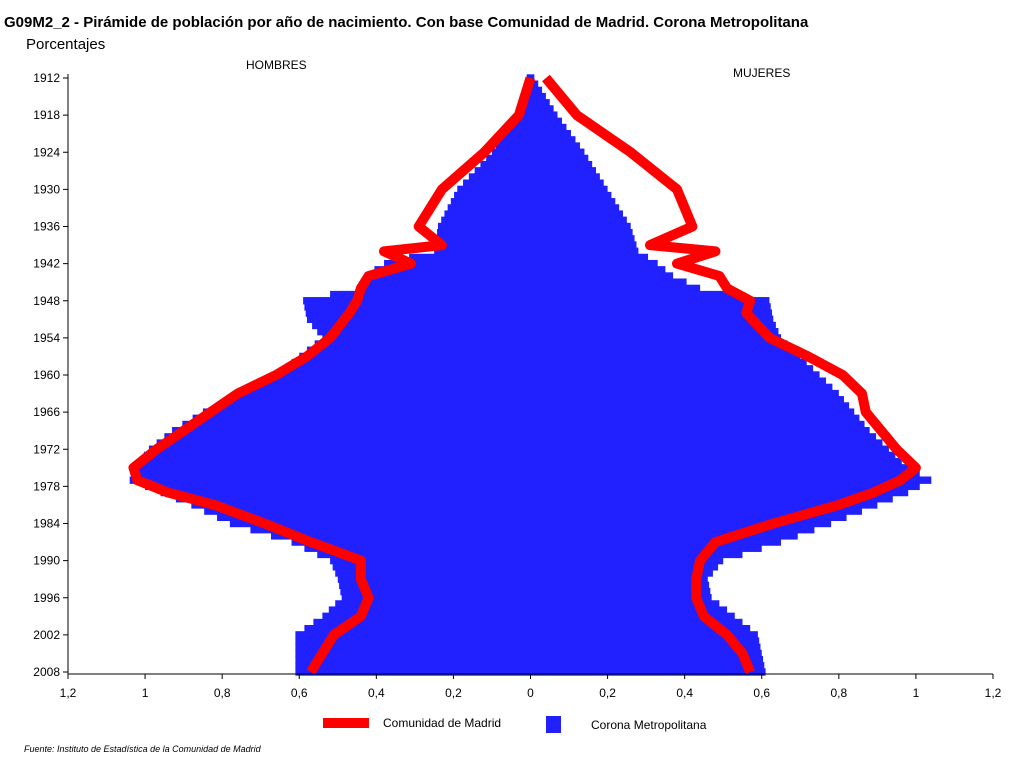  Describe the element at coordinates (534, 220) in the screenshot. I see `corona-bar-1935` at that location.